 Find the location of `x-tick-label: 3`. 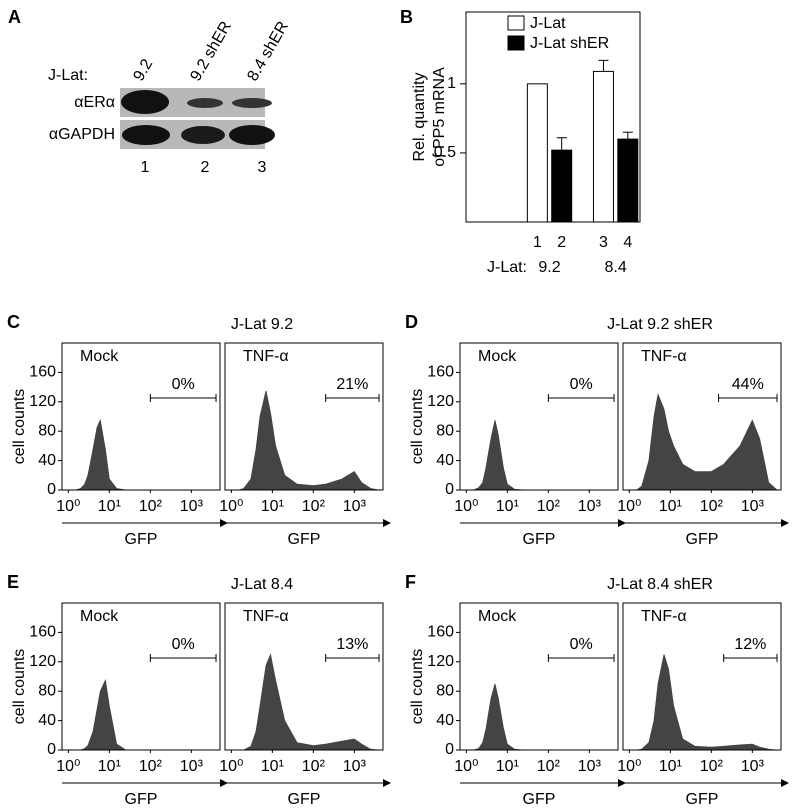

x-tick-label: 3 is located at coordinates (603, 242).